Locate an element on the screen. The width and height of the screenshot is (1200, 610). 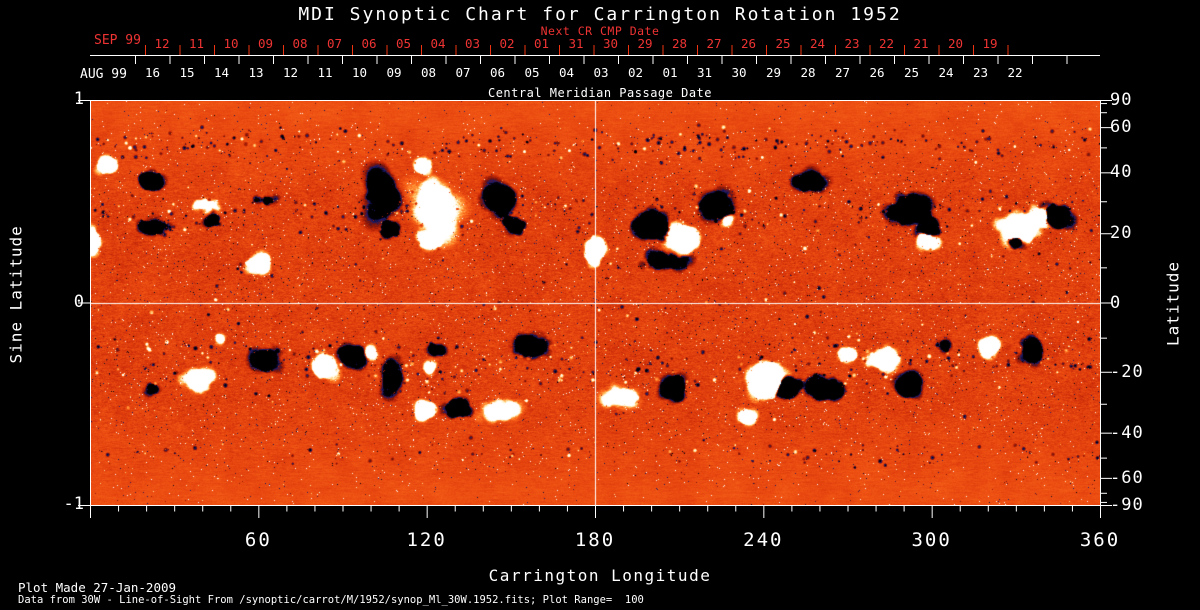
next-cr-day: 29 is located at coordinates (645, 43).